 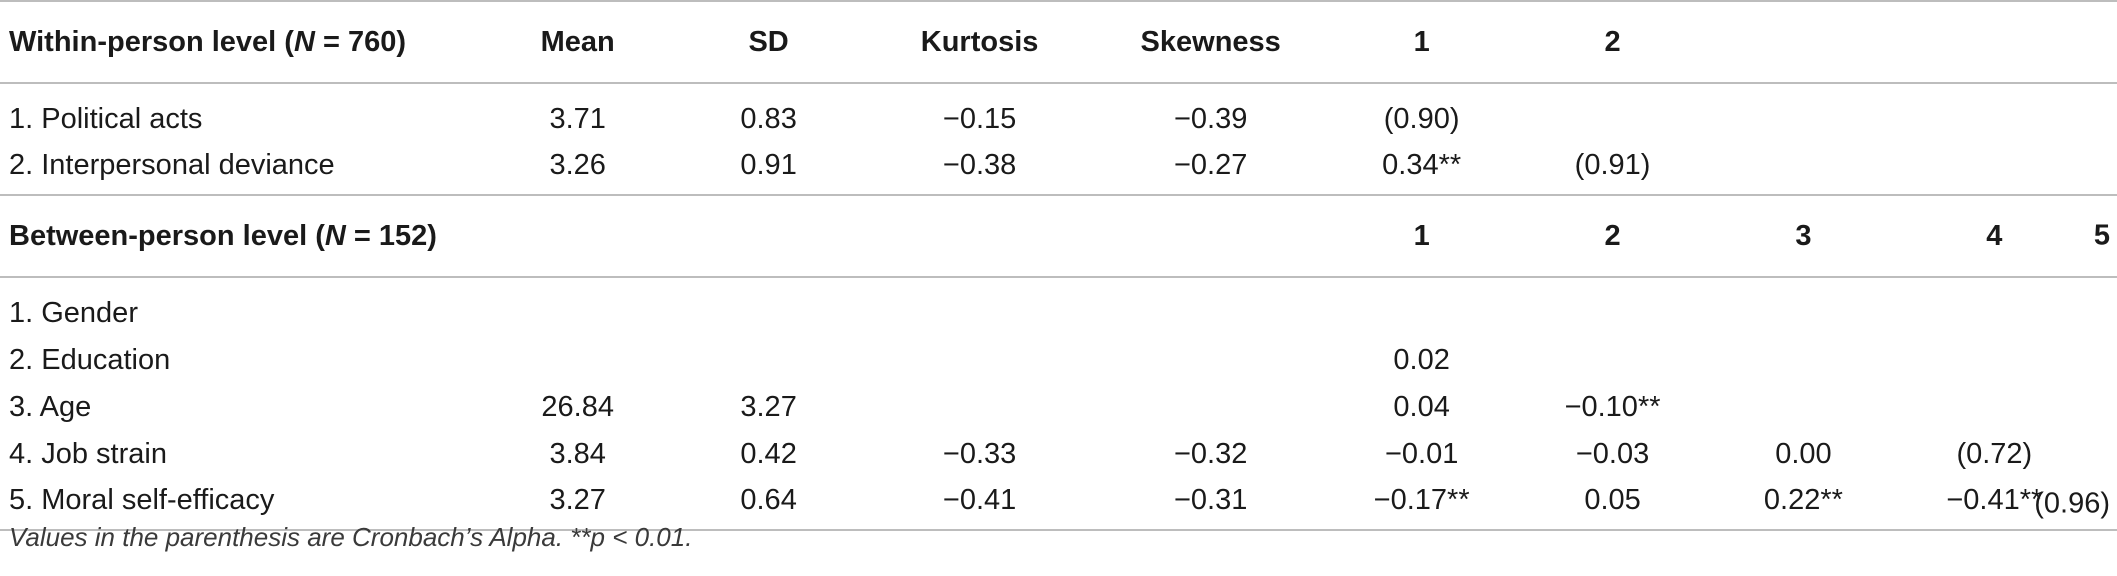 I want to click on cell-mean: 3.26, so click(x=577, y=165).